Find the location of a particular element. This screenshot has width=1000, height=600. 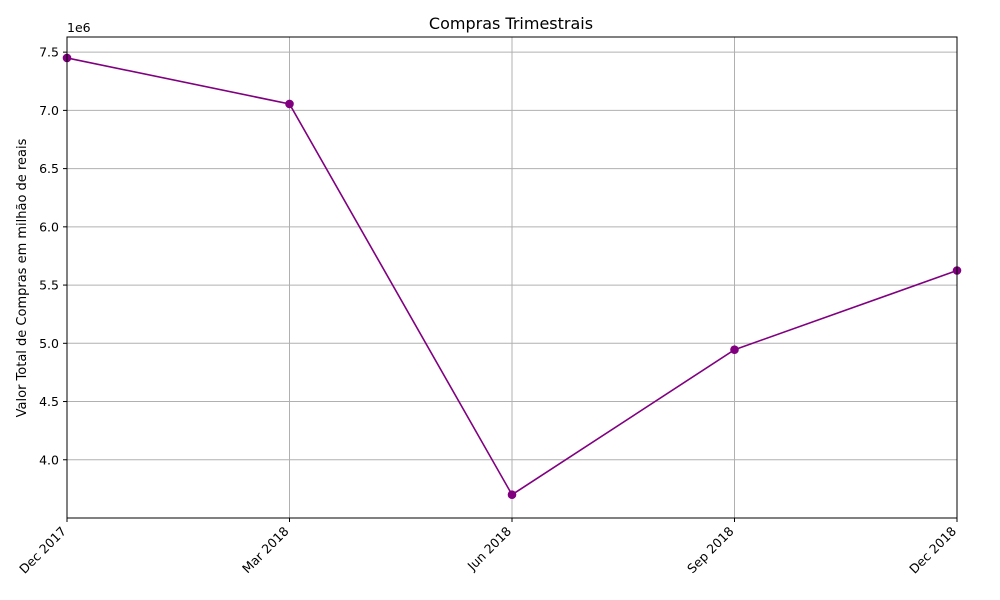

y-tick-label: 5.0 is located at coordinates (49, 343).